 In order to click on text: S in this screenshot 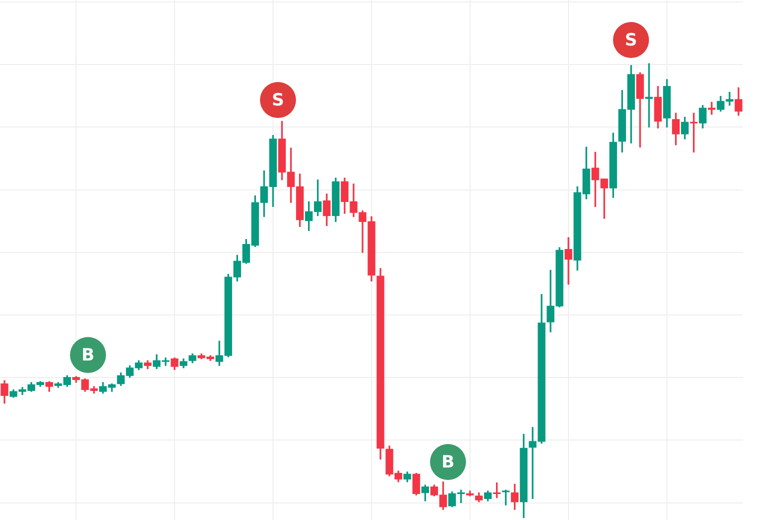, I will do `click(631, 40)`.